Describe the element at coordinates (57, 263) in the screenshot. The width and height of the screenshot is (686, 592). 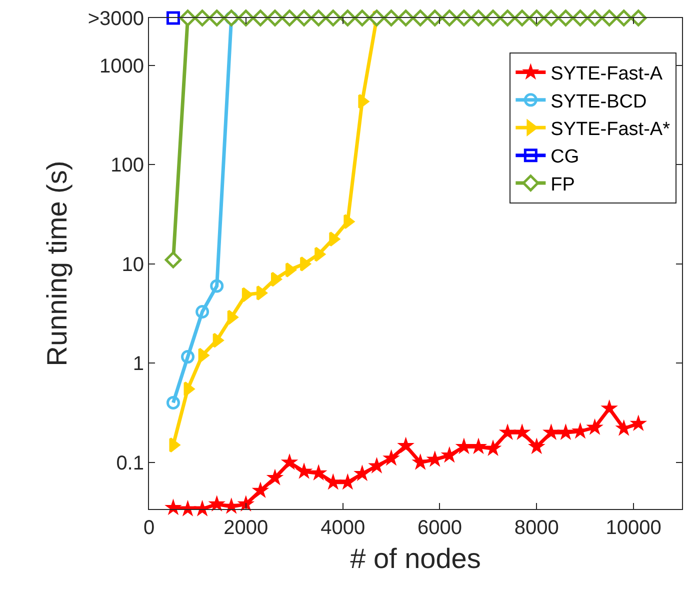
I see `y-axis-title: Running time (s)` at that location.